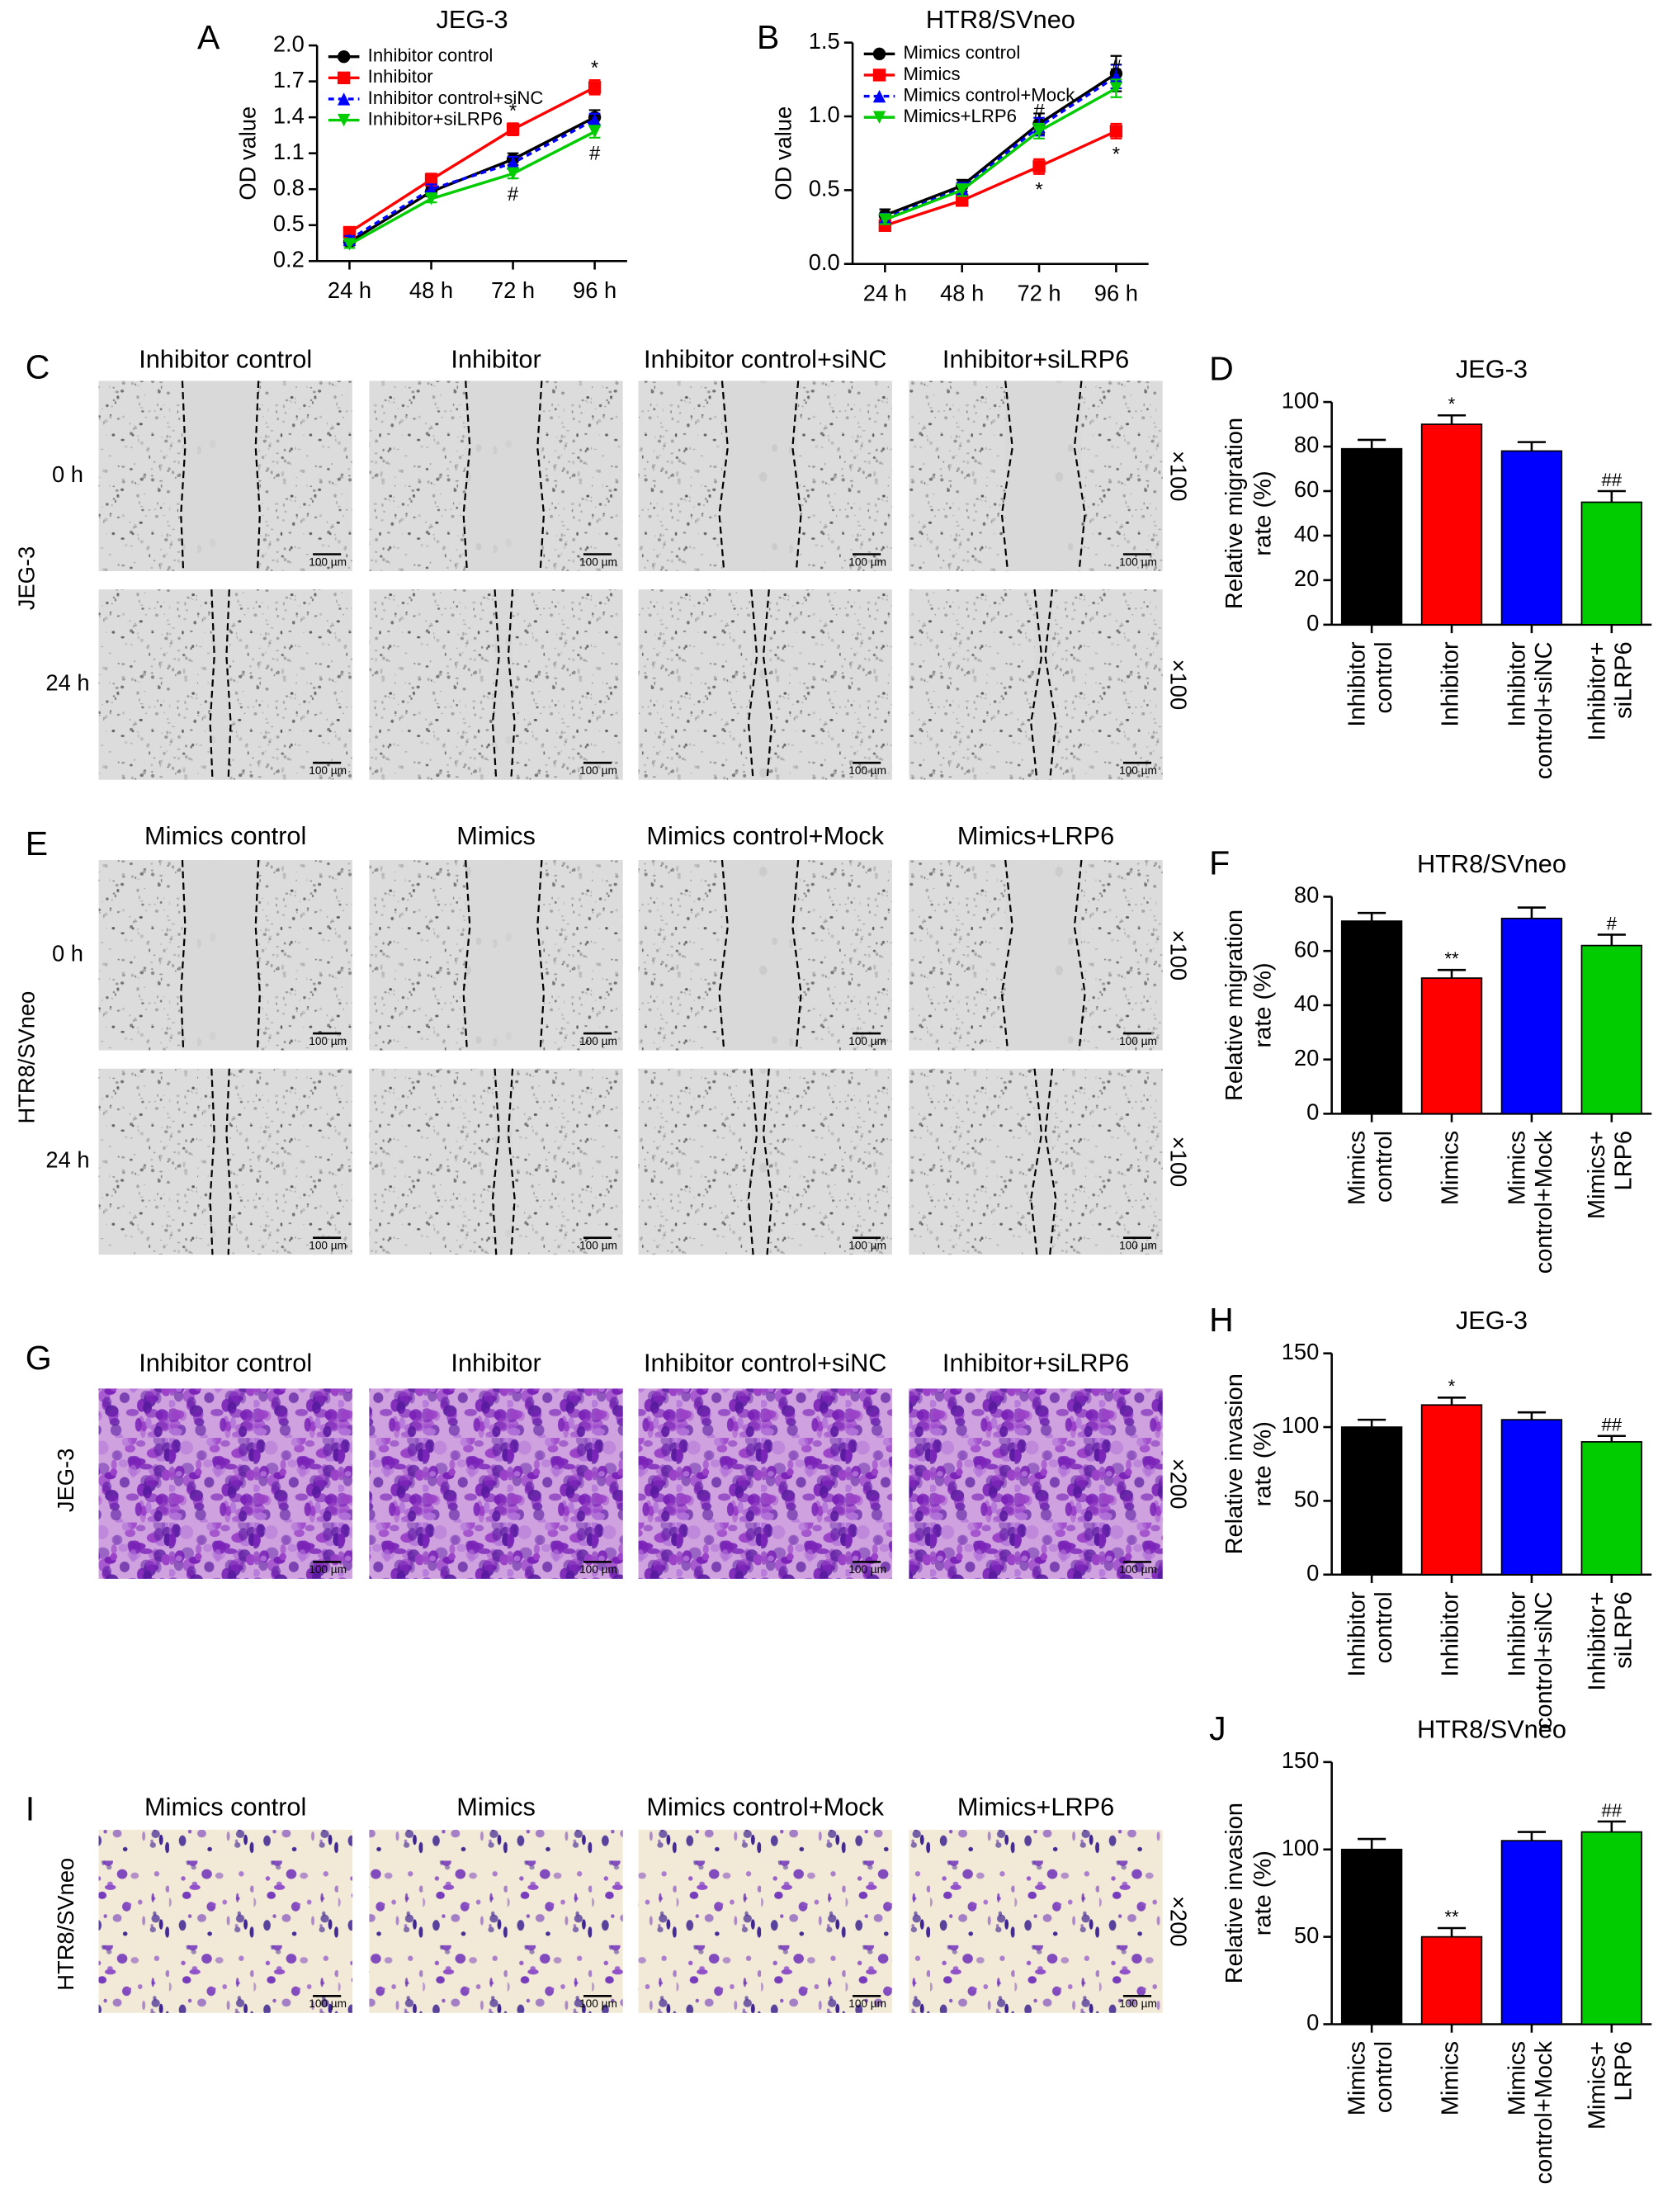  I want to click on legend-label: Mimics control+Mock, so click(990, 94).